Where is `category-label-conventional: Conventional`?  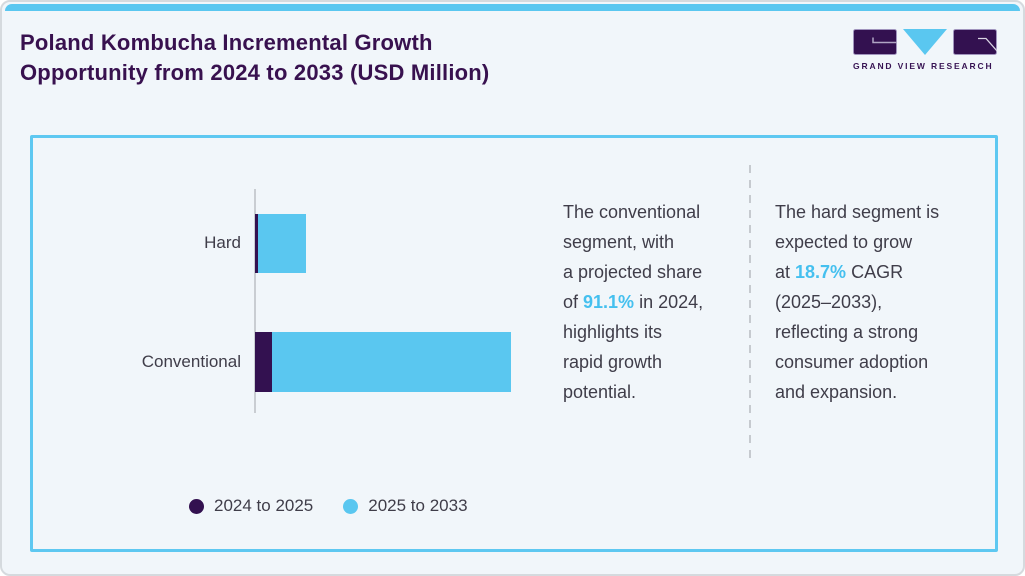
category-label-conventional: Conventional is located at coordinates (191, 361).